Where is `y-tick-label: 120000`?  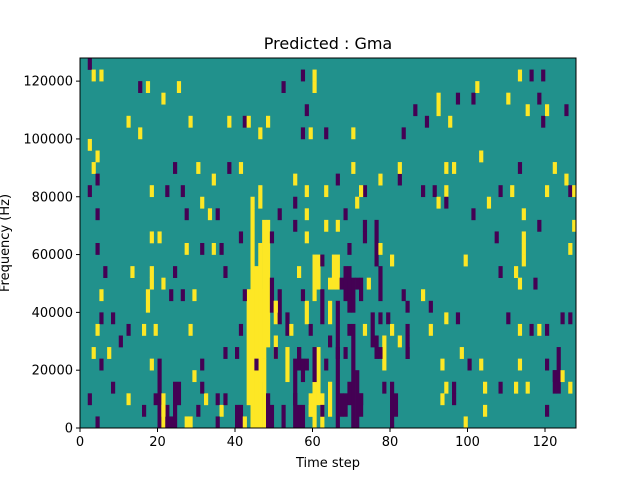
y-tick-label: 120000 is located at coordinates (48, 82).